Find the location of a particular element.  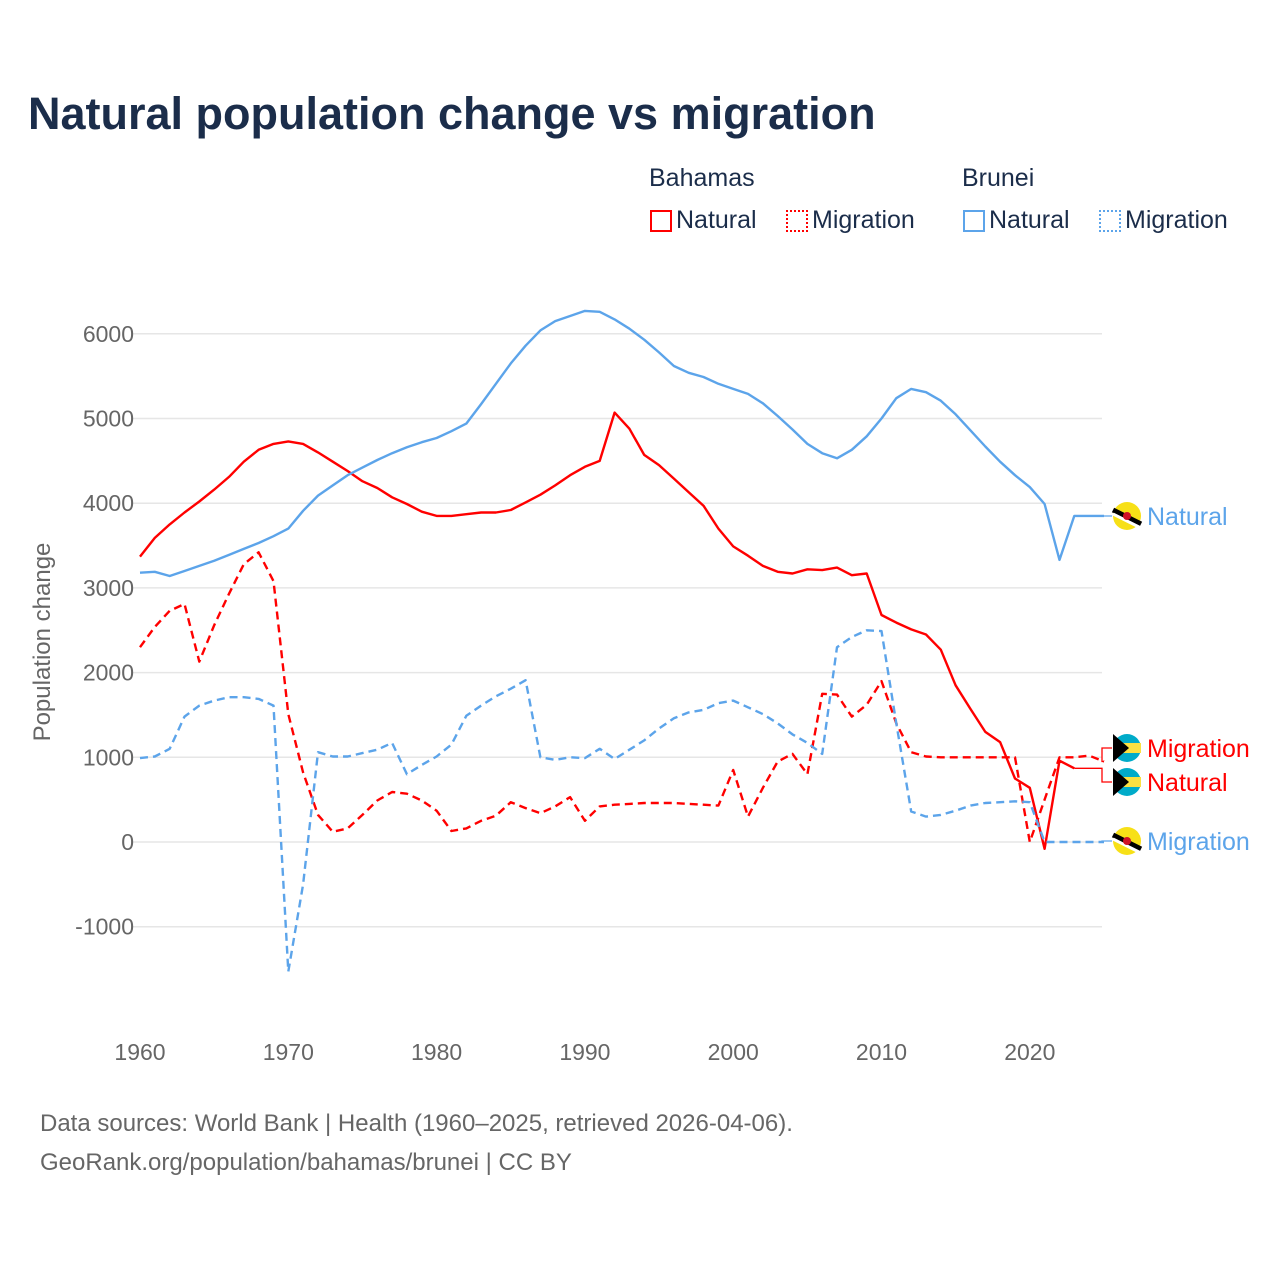

legend-brunei-natural: Natural is located at coordinates (1016, 220).